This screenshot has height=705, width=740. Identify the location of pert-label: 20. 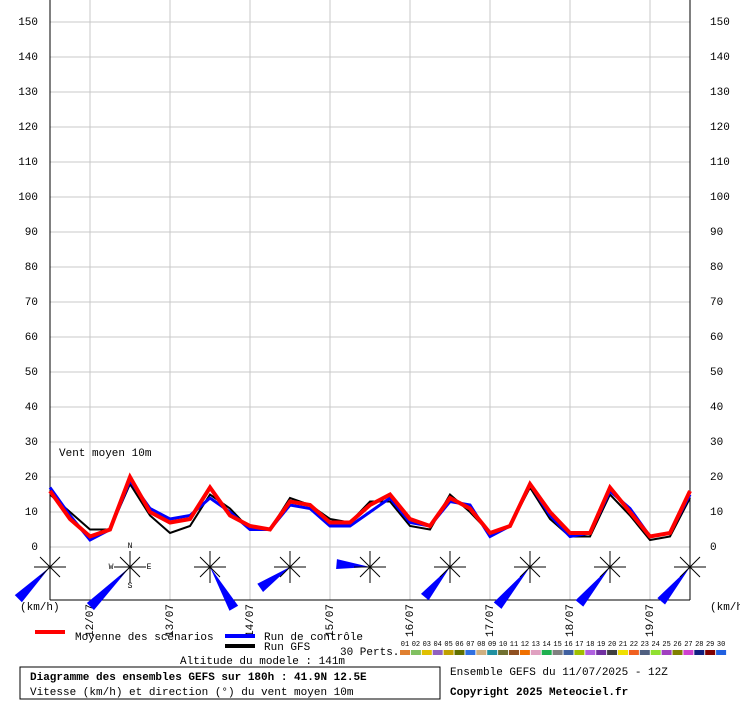
(612, 645).